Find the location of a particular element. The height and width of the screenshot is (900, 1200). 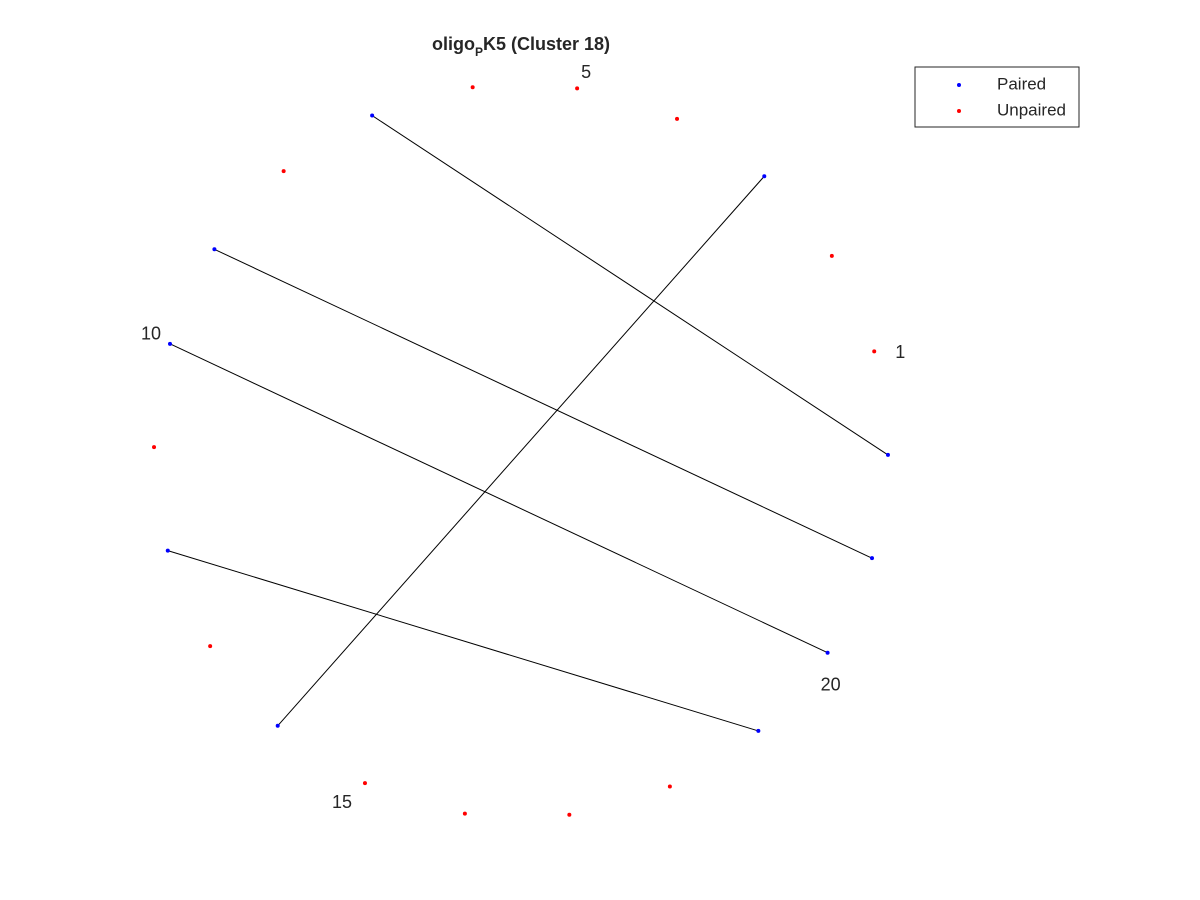

index-label-5: 5 is located at coordinates (586, 72).